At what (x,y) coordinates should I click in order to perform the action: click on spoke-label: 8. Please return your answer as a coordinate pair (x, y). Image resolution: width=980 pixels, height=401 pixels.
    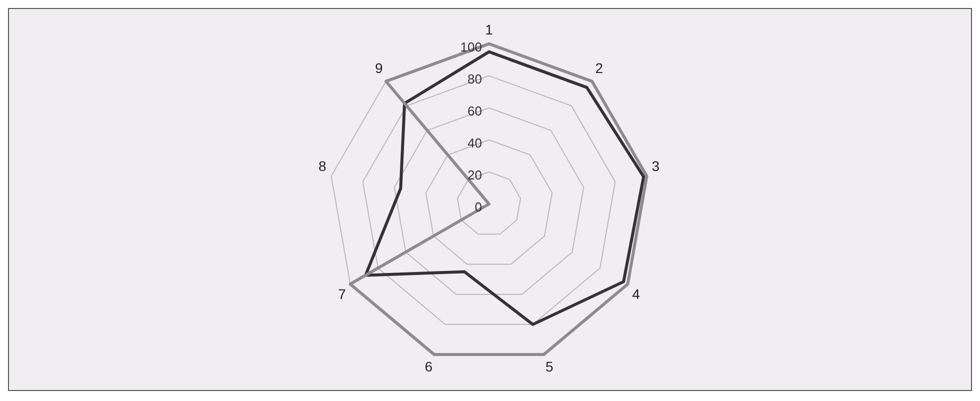
    Looking at the image, I should click on (322, 166).